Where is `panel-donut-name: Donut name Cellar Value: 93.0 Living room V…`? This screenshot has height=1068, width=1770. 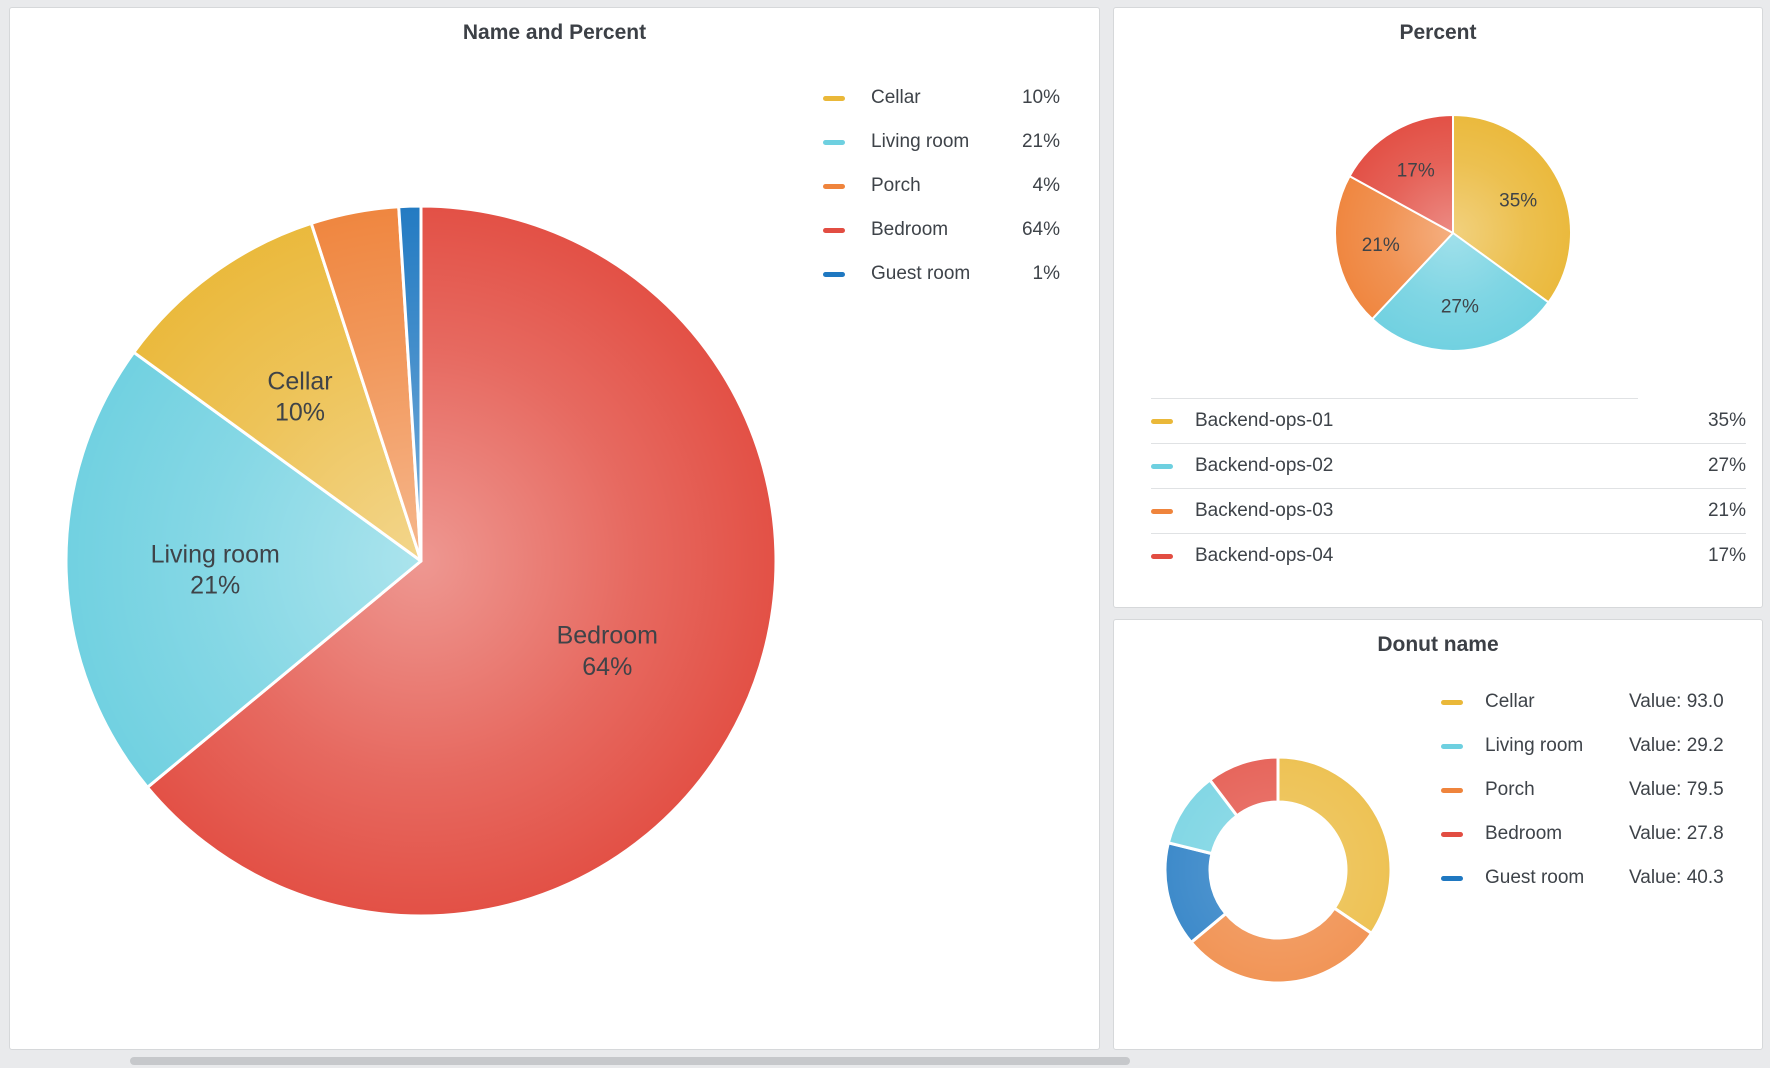
panel-donut-name: Donut name Cellar Value: 93.0 Living room V… is located at coordinates (1438, 834).